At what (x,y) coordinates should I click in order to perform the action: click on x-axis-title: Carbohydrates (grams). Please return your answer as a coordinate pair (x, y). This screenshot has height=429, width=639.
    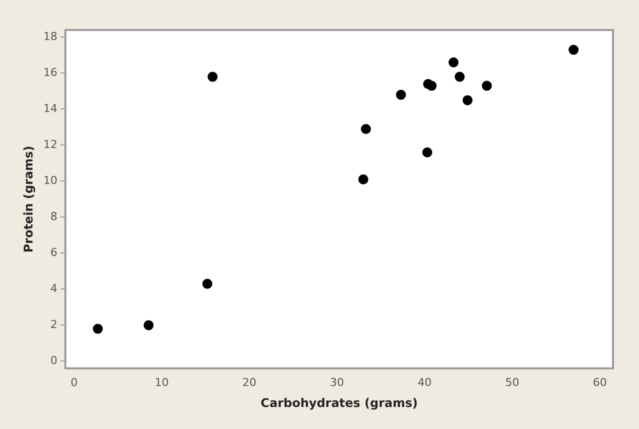
    Looking at the image, I should click on (339, 403).